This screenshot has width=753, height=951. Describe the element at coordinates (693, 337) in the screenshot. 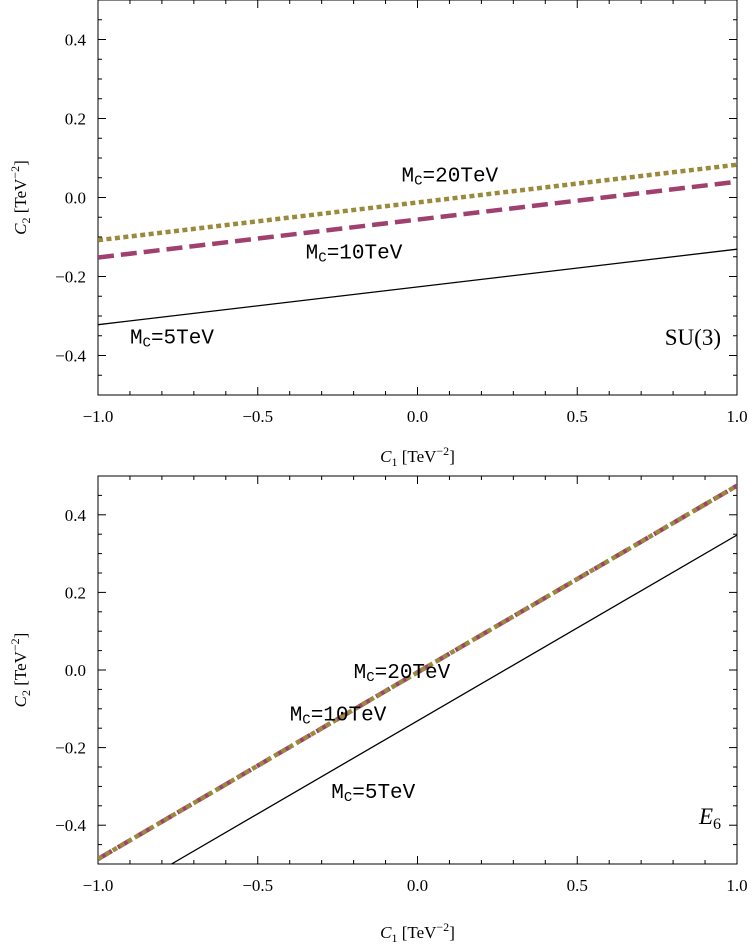

I see `group-label: SU(3)` at that location.